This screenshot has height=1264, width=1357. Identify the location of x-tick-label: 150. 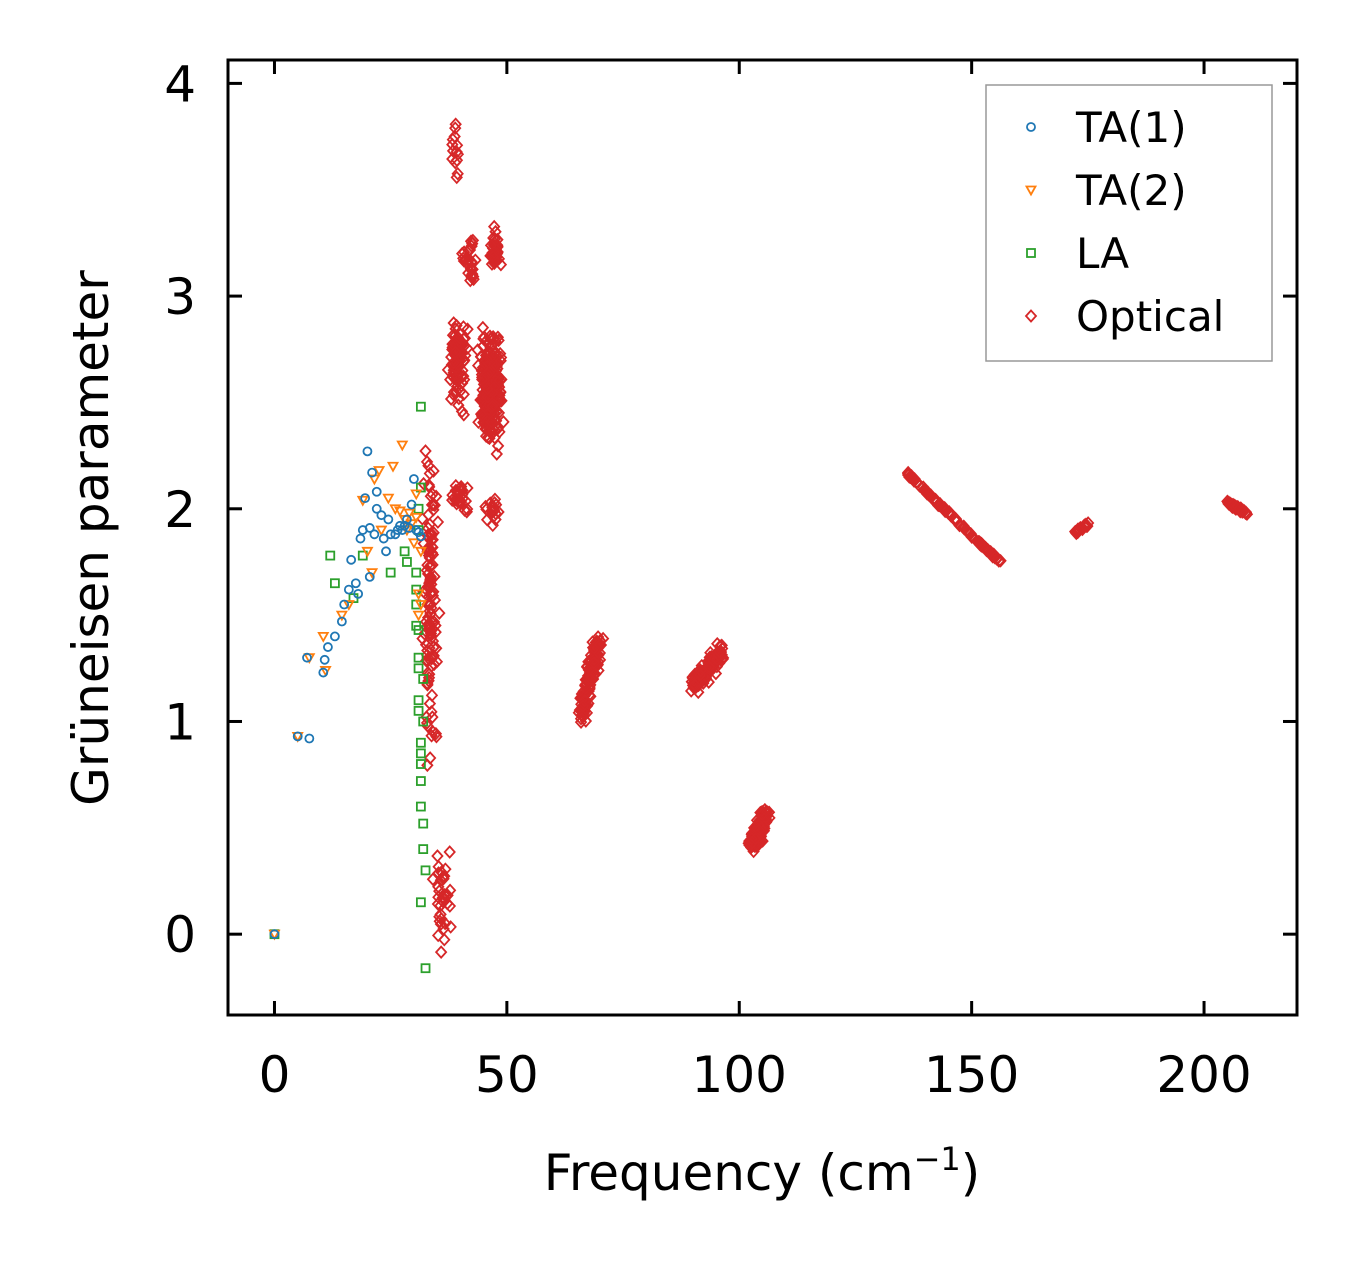
(971, 1075).